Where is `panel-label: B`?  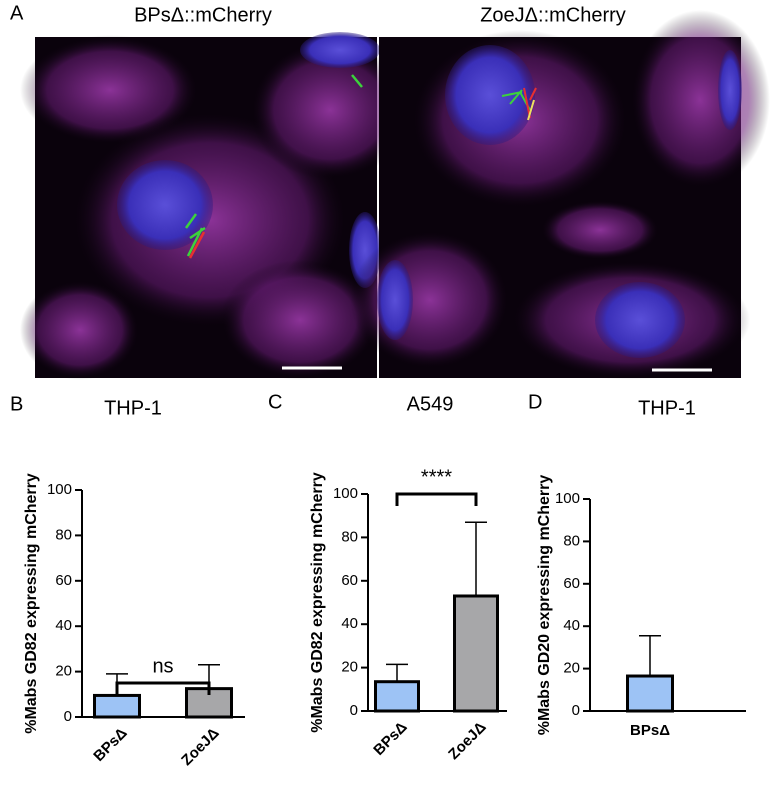 panel-label: B is located at coordinates (16, 404).